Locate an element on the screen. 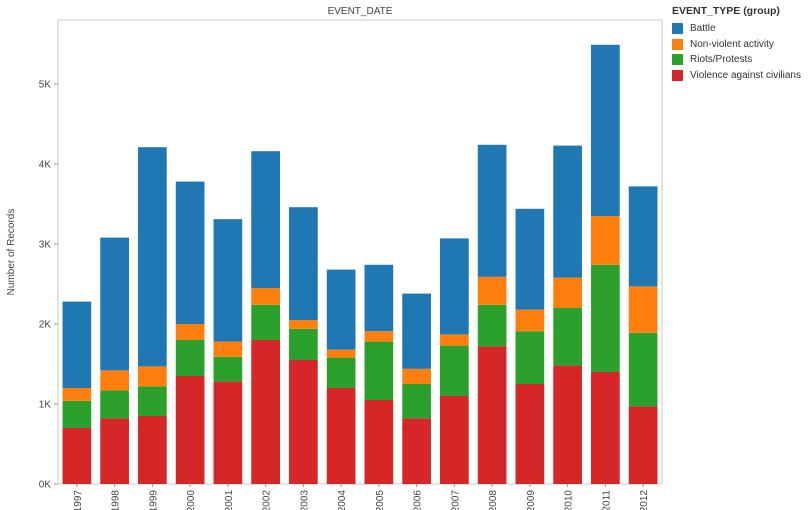 This screenshot has height=510, width=811. bar-1999-violence-against-civilians is located at coordinates (152, 450).